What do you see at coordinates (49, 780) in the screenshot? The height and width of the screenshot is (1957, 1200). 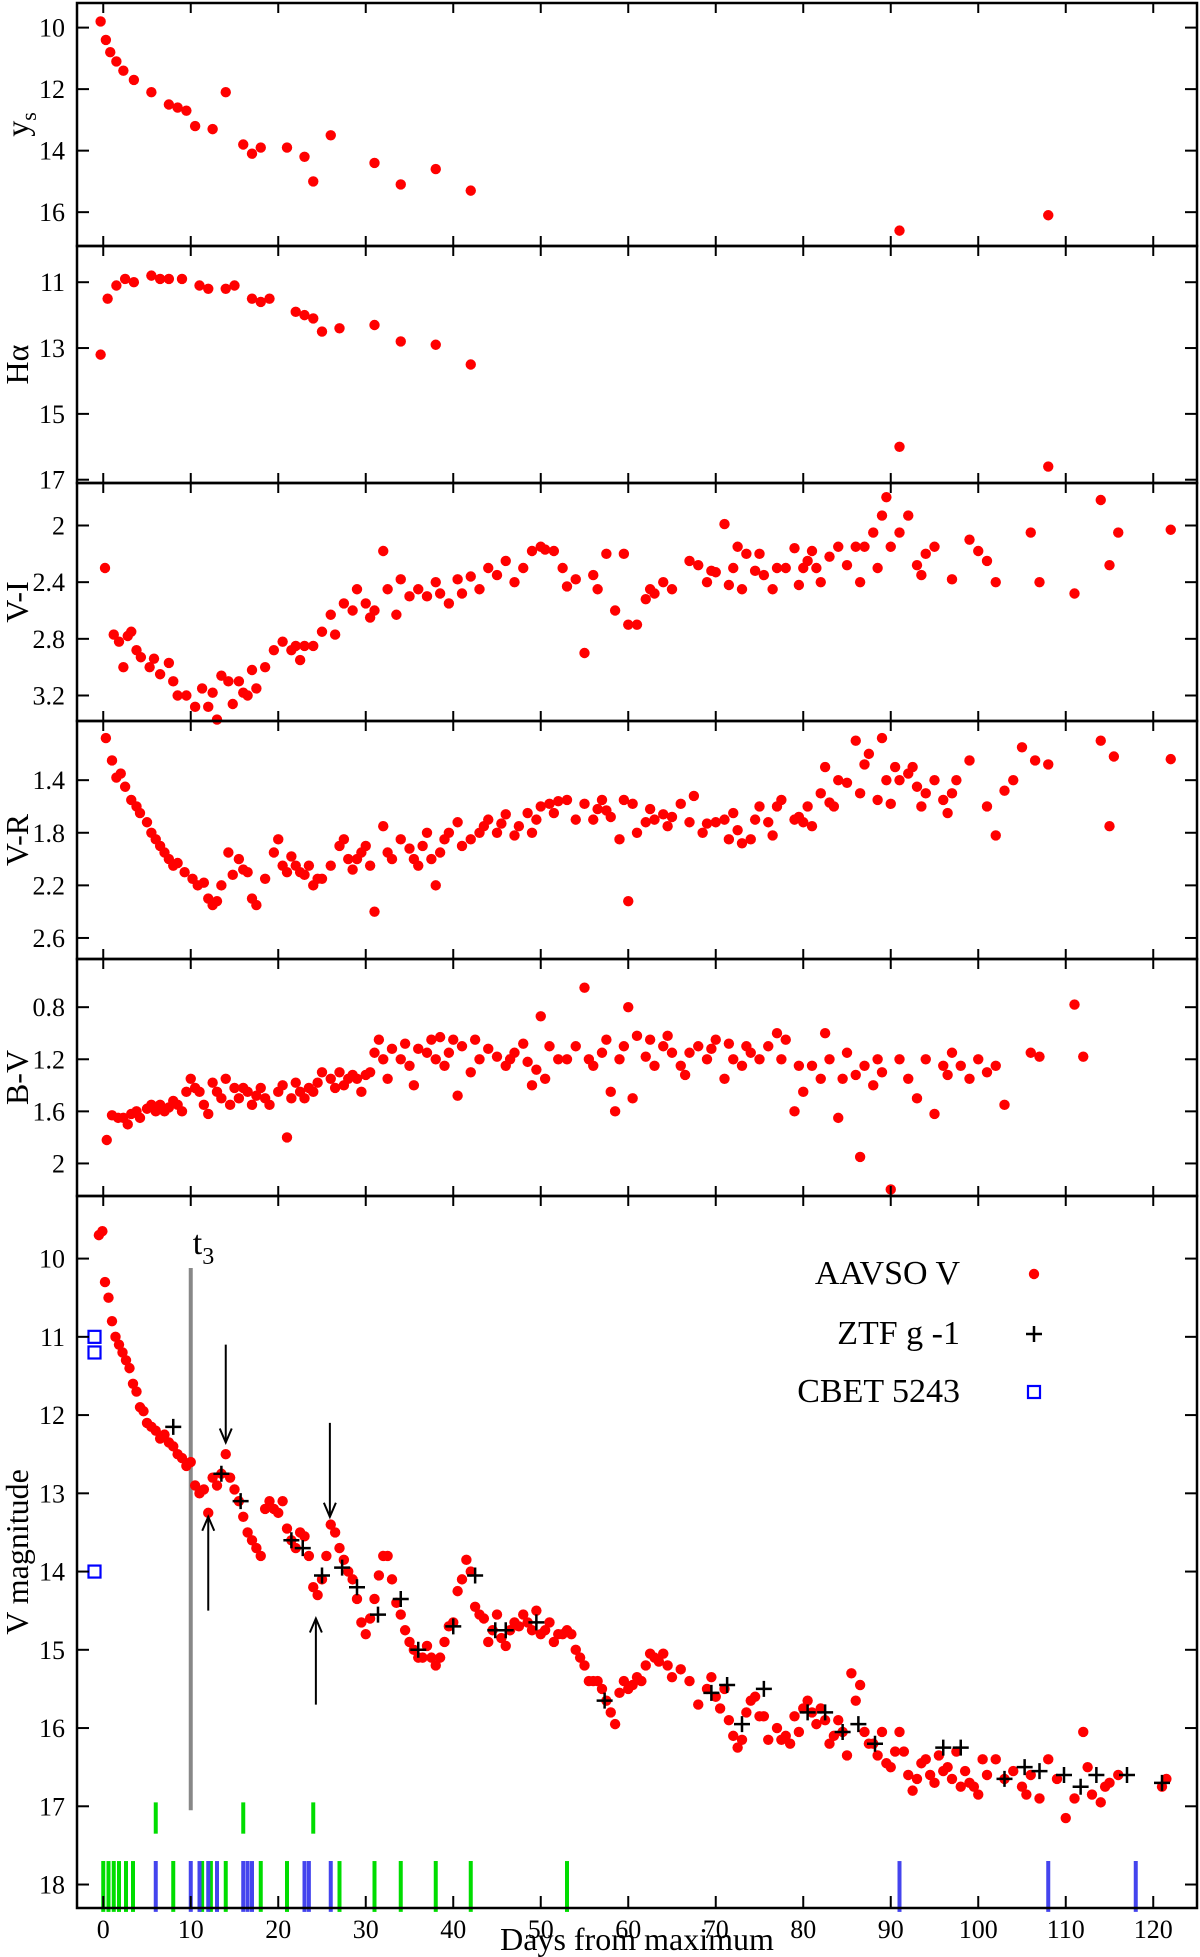 I see `vr-ytick-label: 1.4` at bounding box center [49, 780].